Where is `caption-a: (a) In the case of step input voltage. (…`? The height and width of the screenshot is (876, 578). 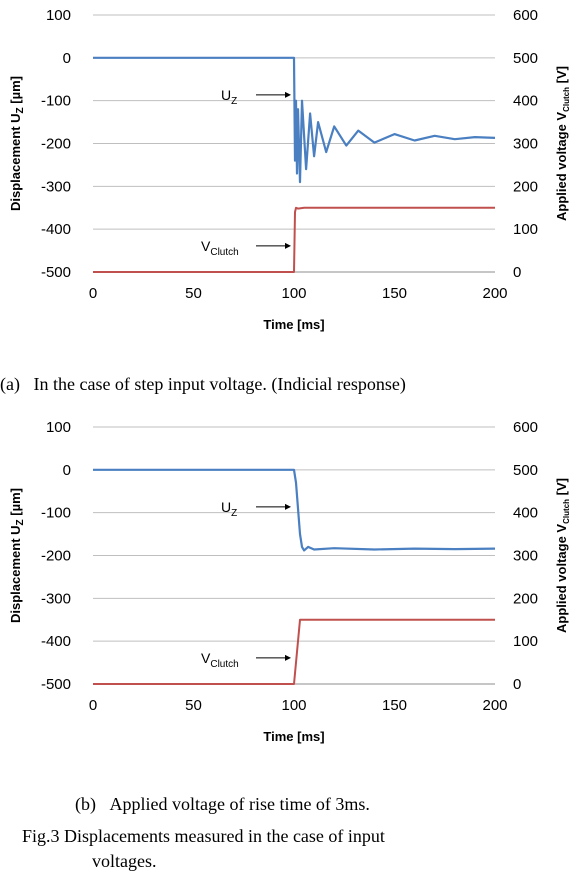 caption-a: (a) In the case of step input voltage. (… is located at coordinates (203, 384).